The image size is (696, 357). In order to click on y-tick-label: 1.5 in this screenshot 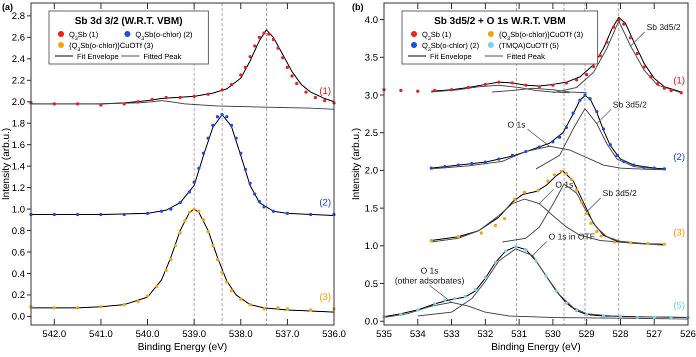, I will do `click(371, 208)`.